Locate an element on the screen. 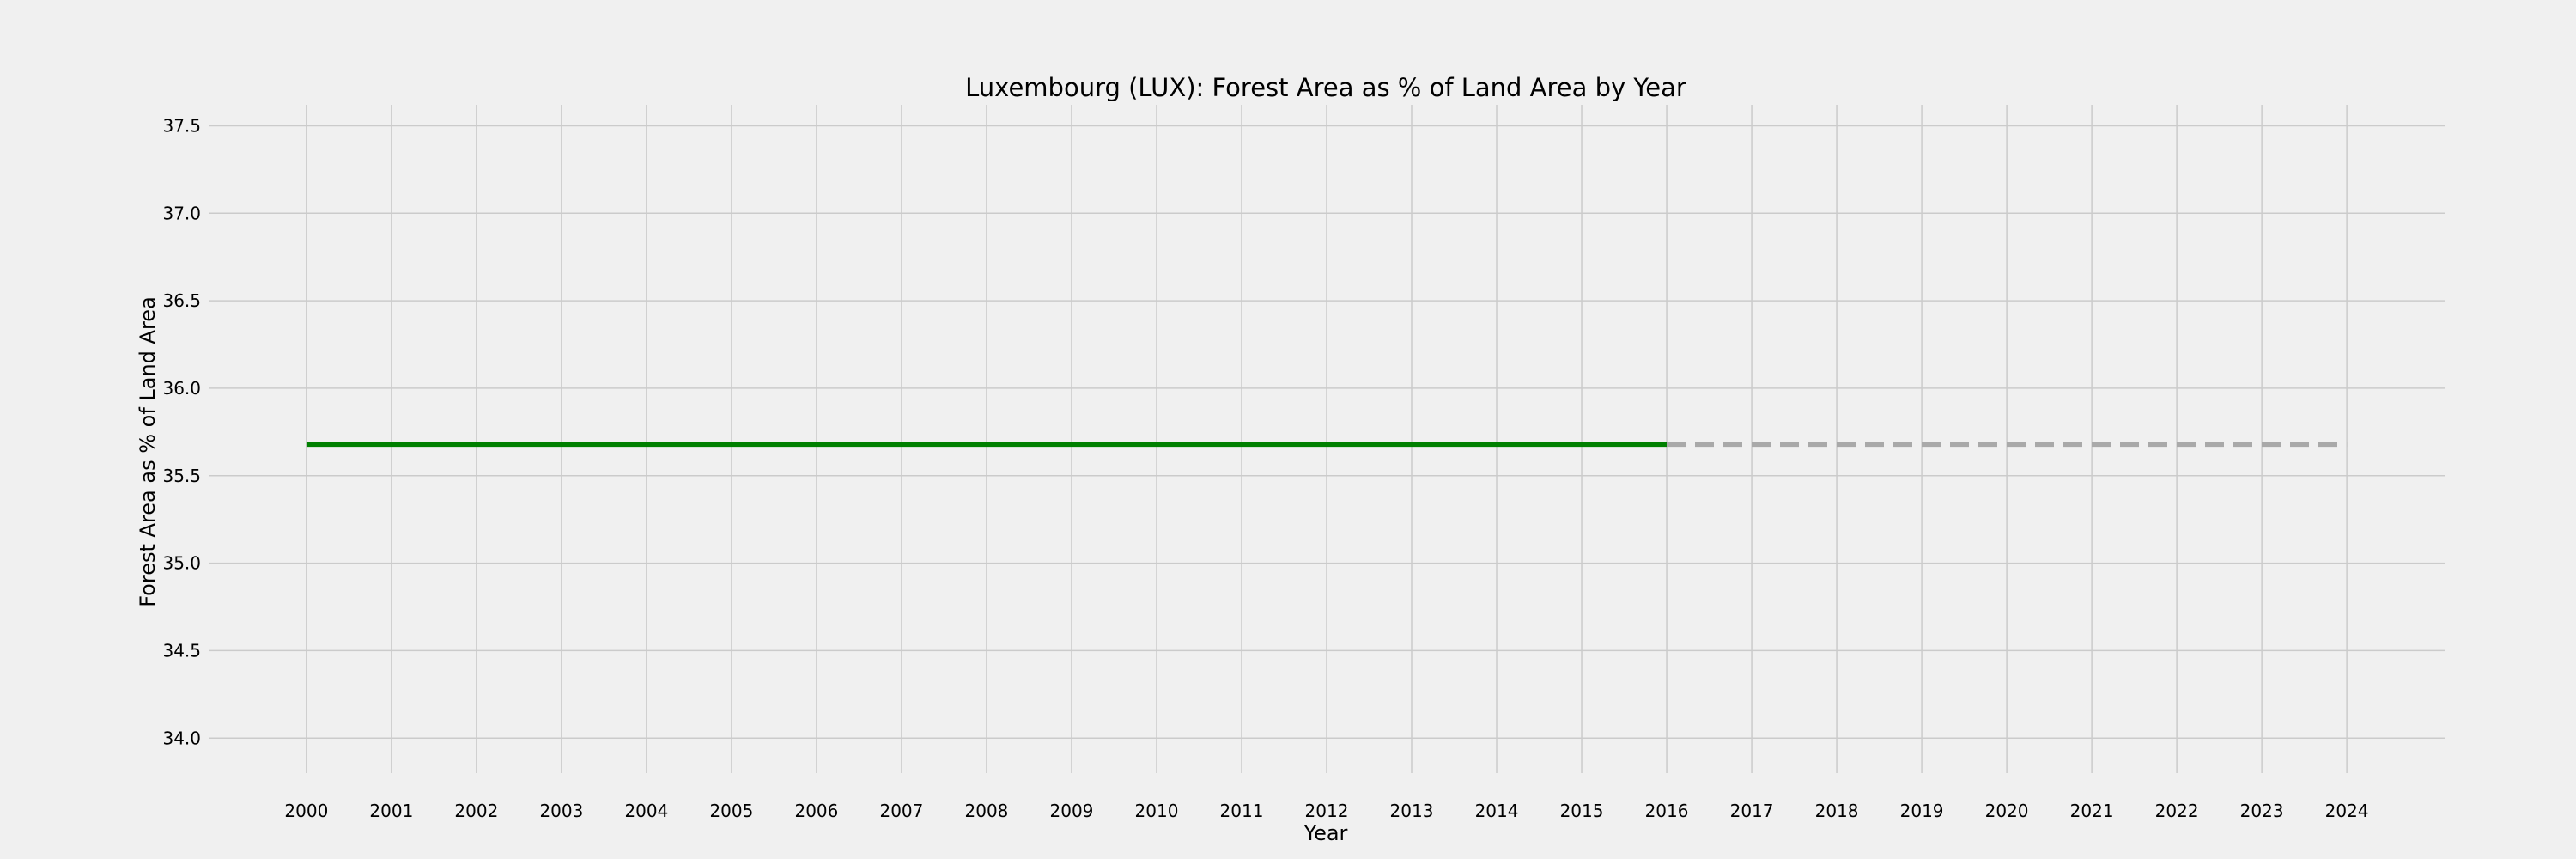 This screenshot has height=859, width=2576. x-tick-label: 2022 is located at coordinates (2177, 811).